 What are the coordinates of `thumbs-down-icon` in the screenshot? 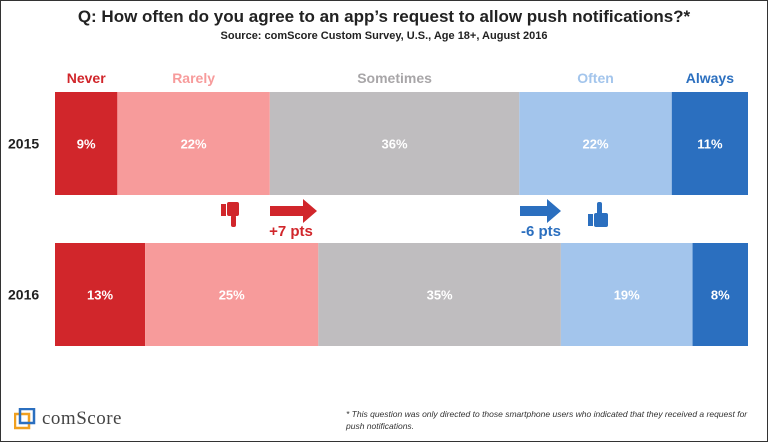 It's located at (230, 214).